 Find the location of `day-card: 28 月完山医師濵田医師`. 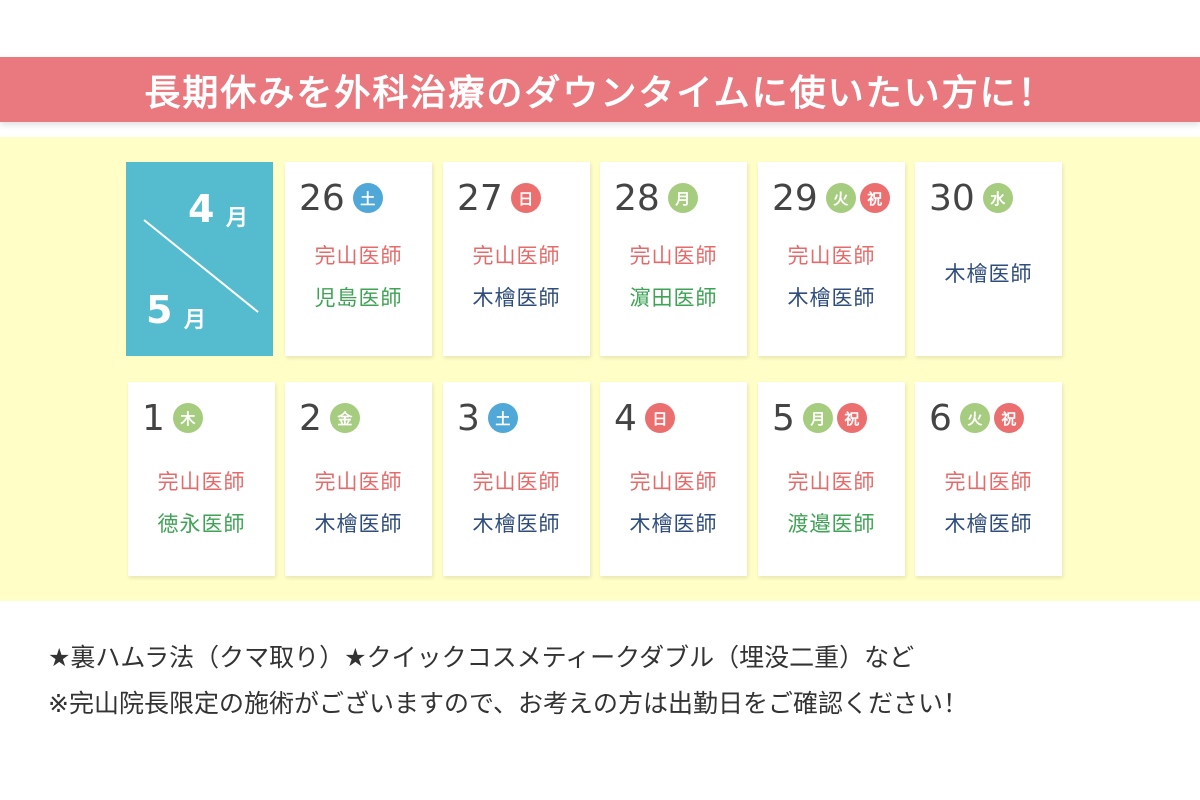

day-card: 28 月完山医師濵田医師 is located at coordinates (673, 259).